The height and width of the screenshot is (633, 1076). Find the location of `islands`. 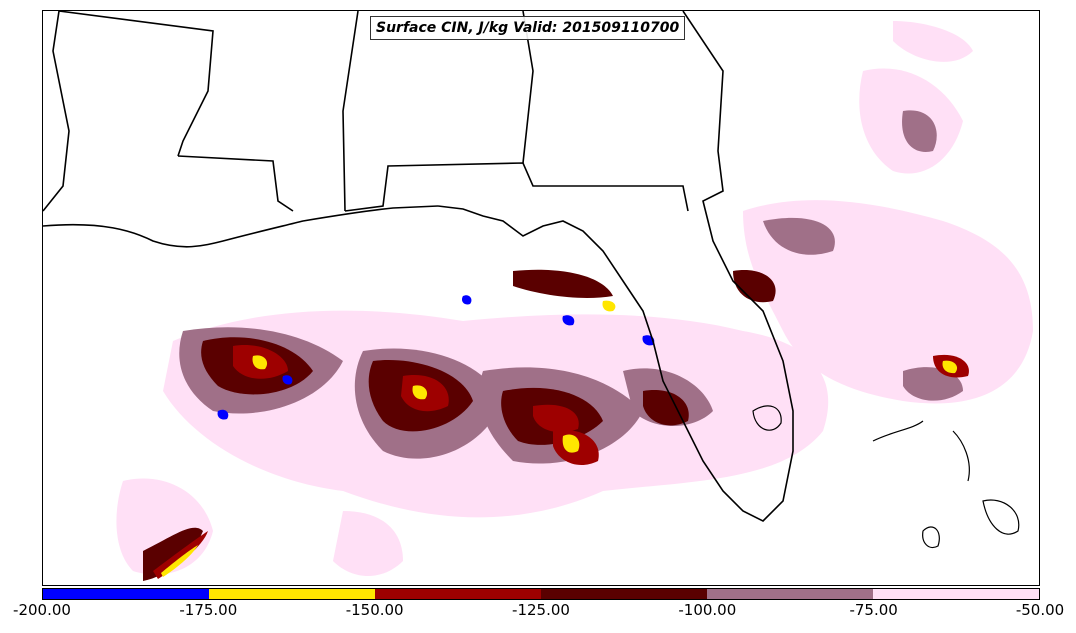

islands is located at coordinates (886, 477).